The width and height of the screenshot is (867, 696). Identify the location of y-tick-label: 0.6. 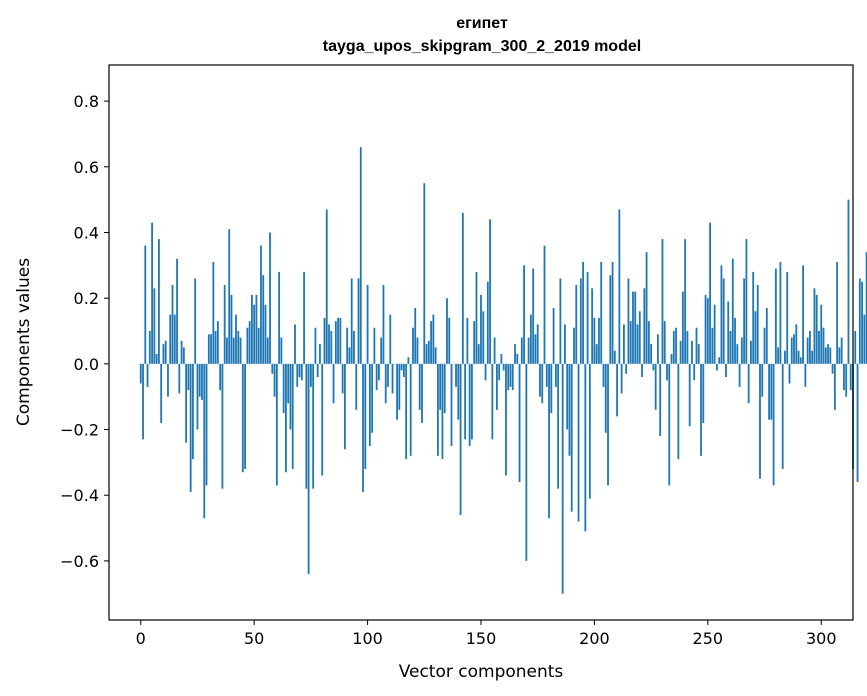
(86, 167).